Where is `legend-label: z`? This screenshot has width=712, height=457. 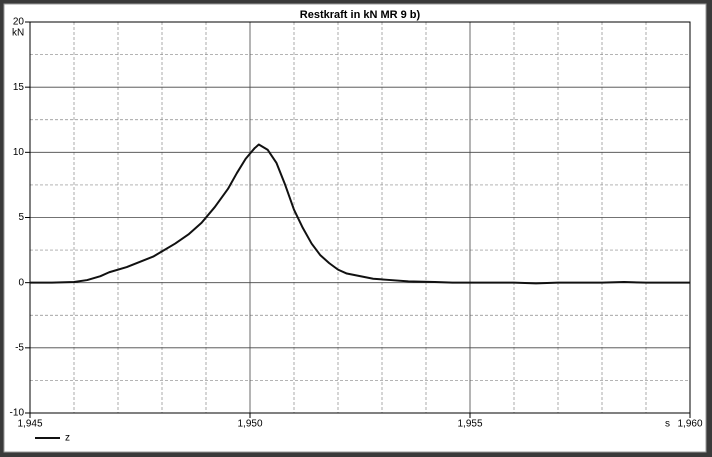
legend-label: z is located at coordinates (67, 438).